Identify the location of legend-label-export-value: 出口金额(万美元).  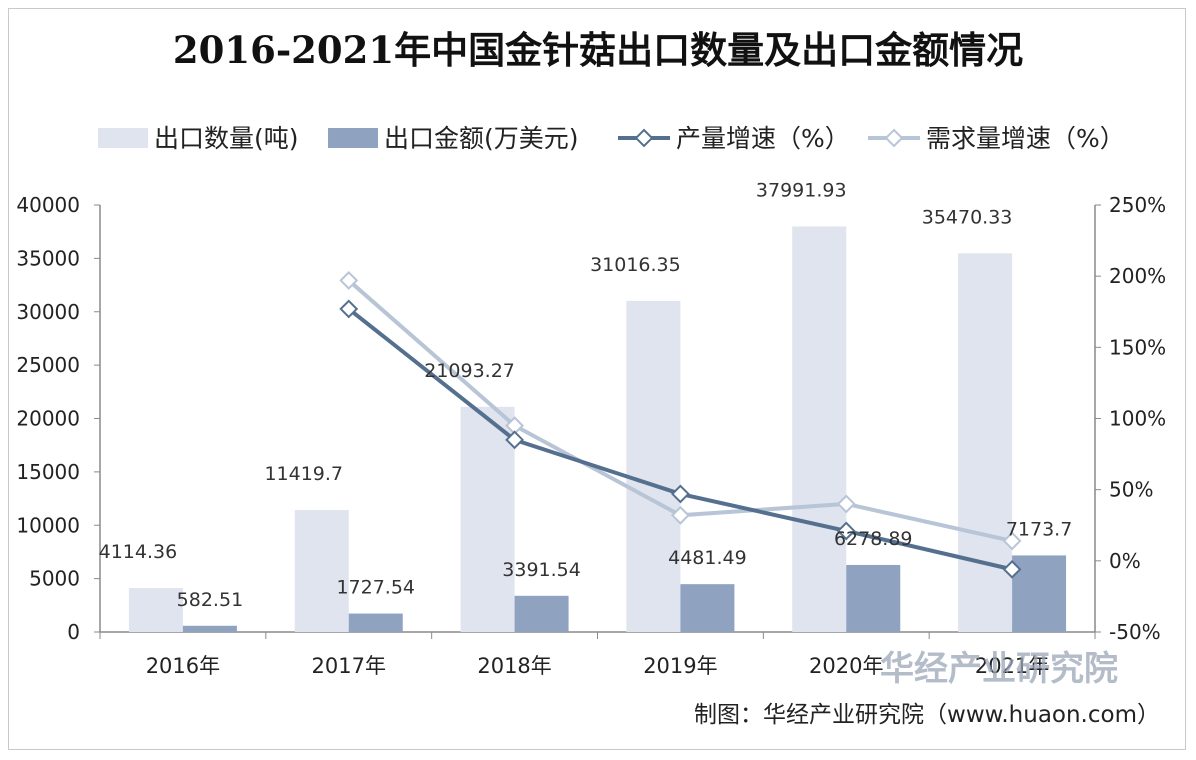
(481, 138).